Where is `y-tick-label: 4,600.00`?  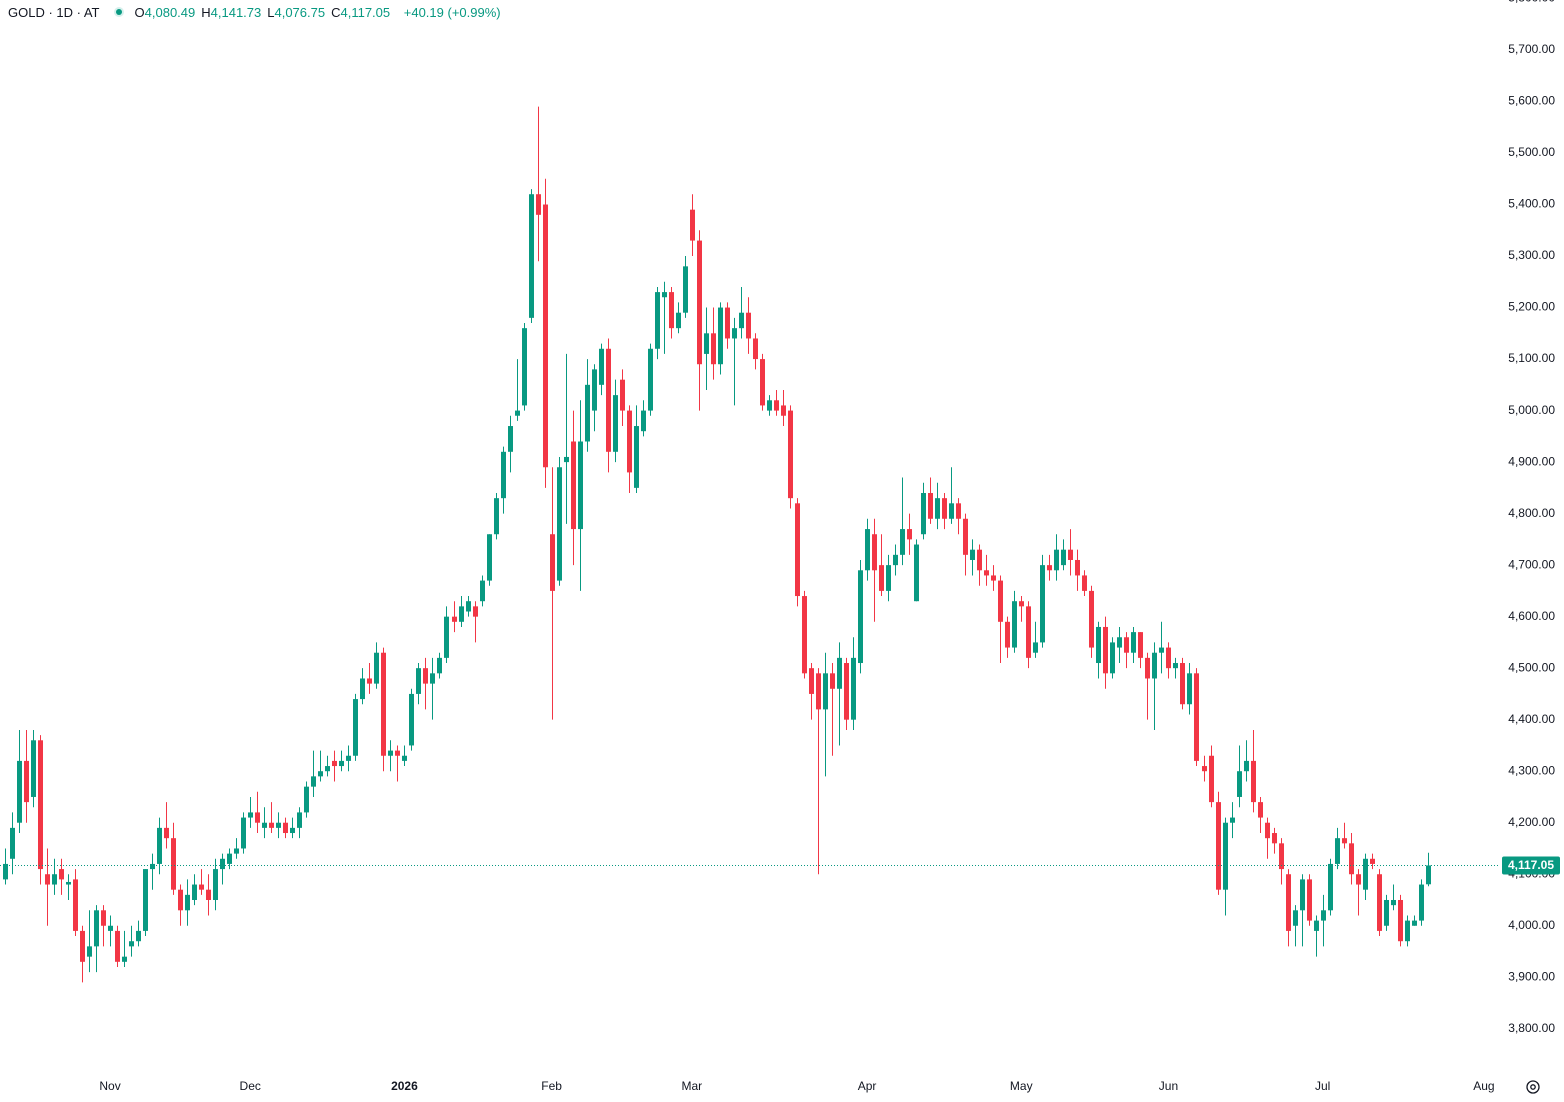
y-tick-label: 4,600.00 is located at coordinates (1531, 616).